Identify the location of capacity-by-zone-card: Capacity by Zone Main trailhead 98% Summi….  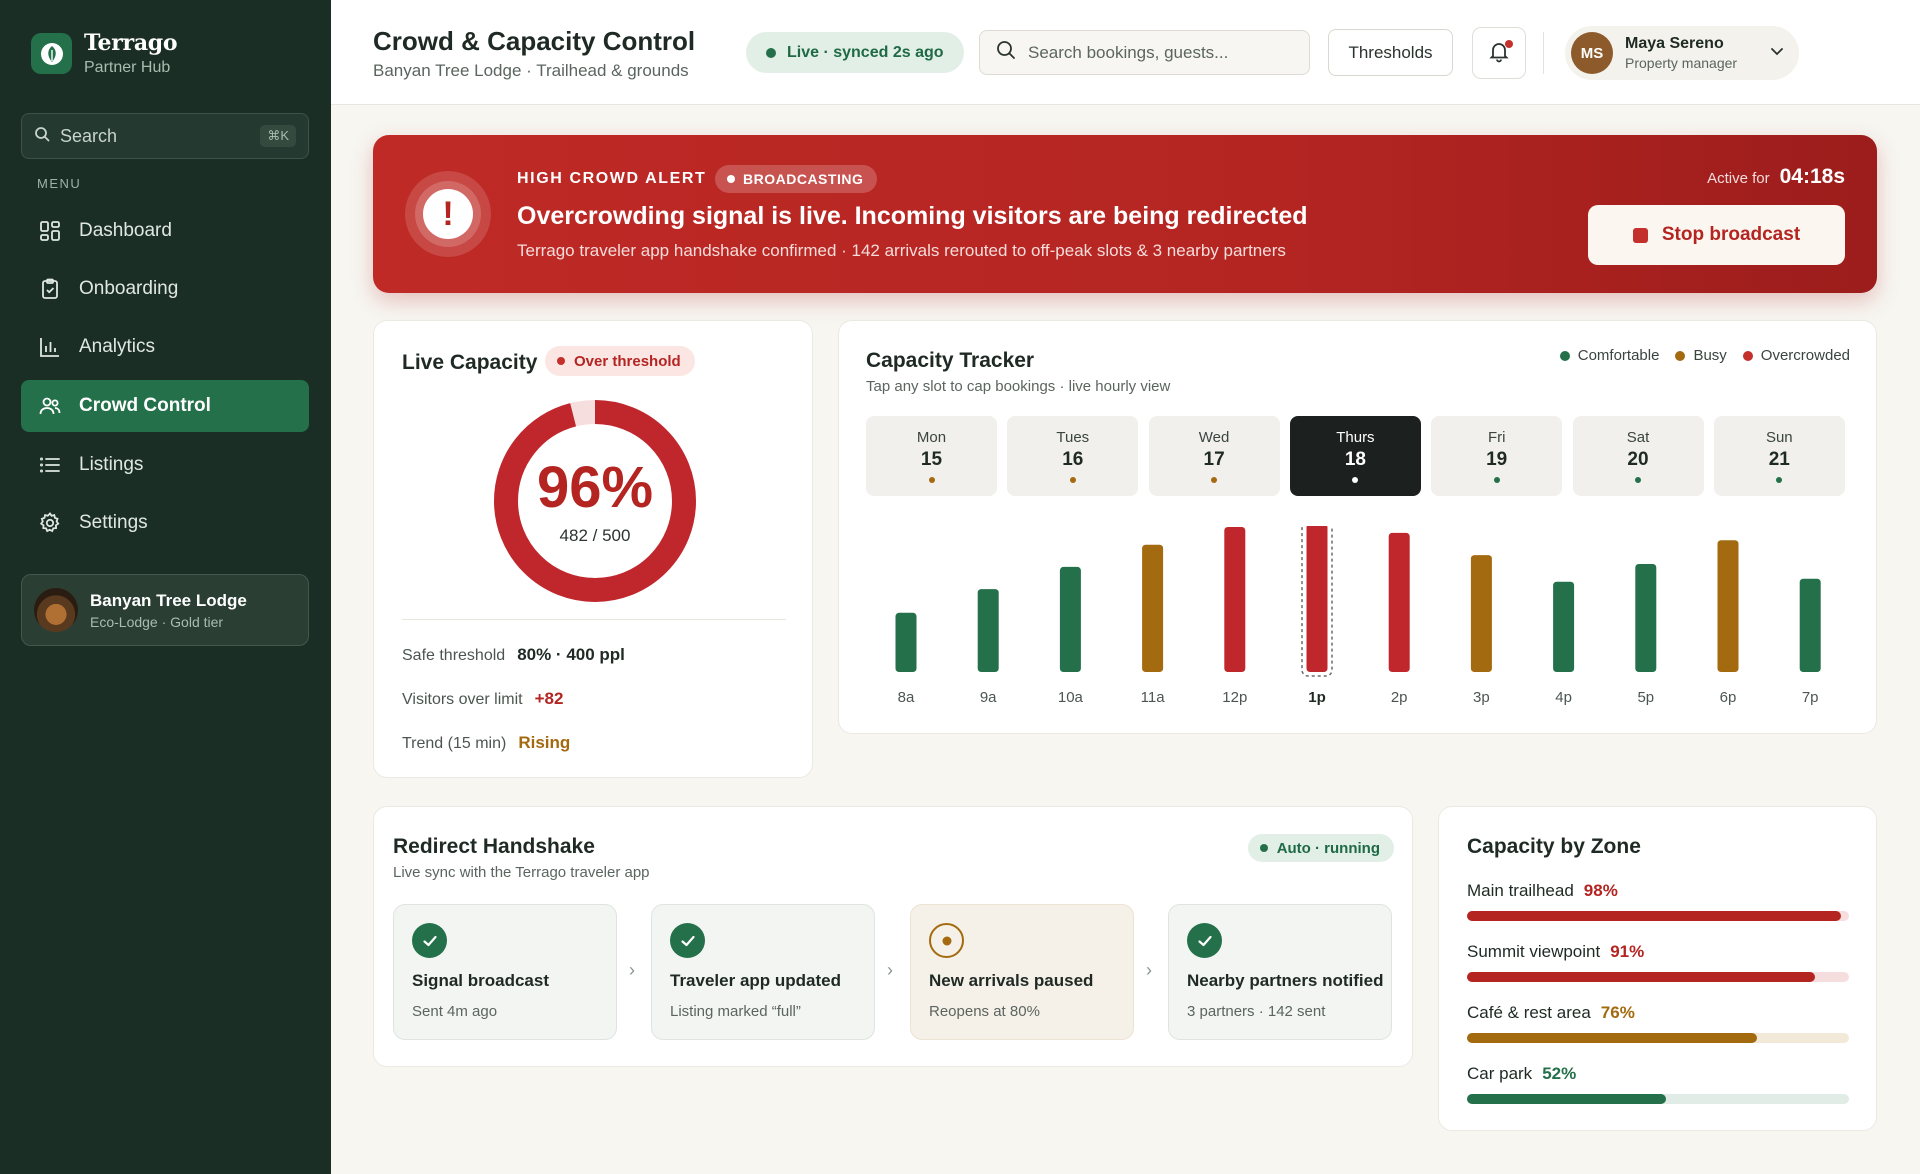
(1657, 968).